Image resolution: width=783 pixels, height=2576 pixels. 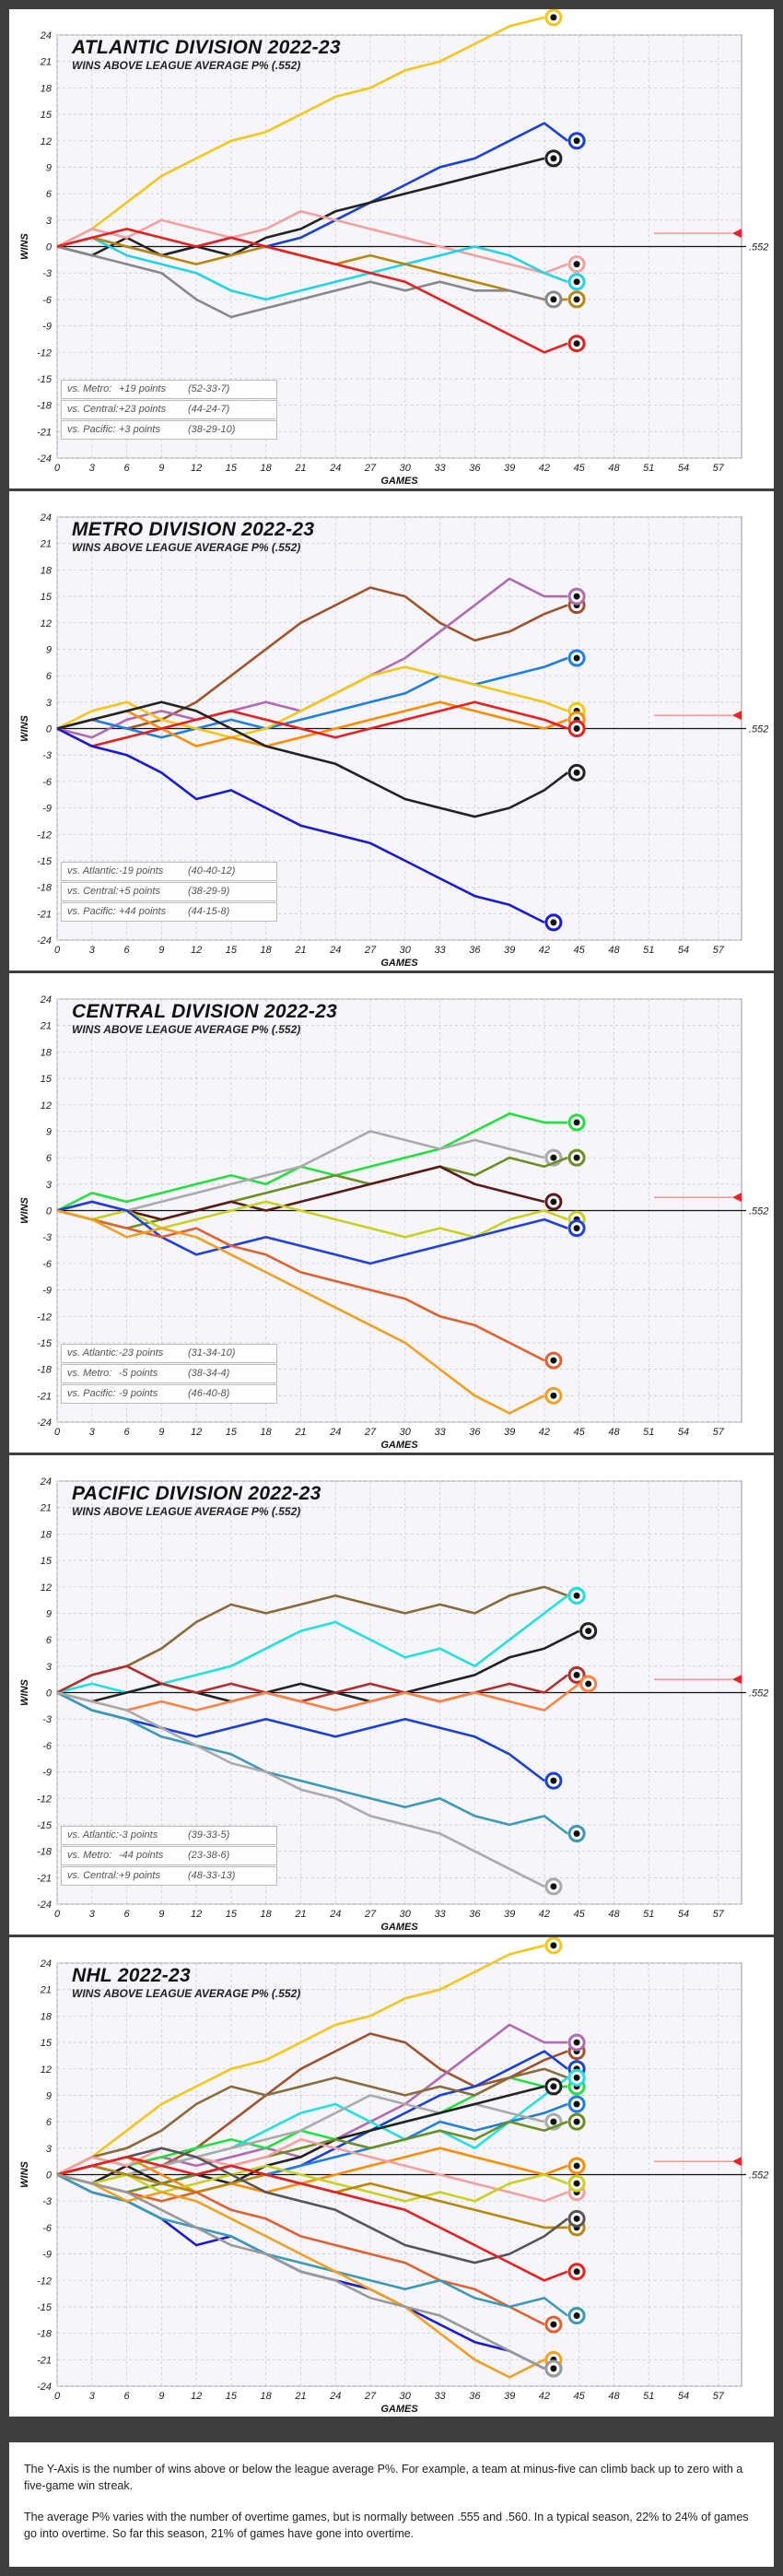 What do you see at coordinates (719, 1432) in the screenshot?
I see `x-tick-label: 57` at bounding box center [719, 1432].